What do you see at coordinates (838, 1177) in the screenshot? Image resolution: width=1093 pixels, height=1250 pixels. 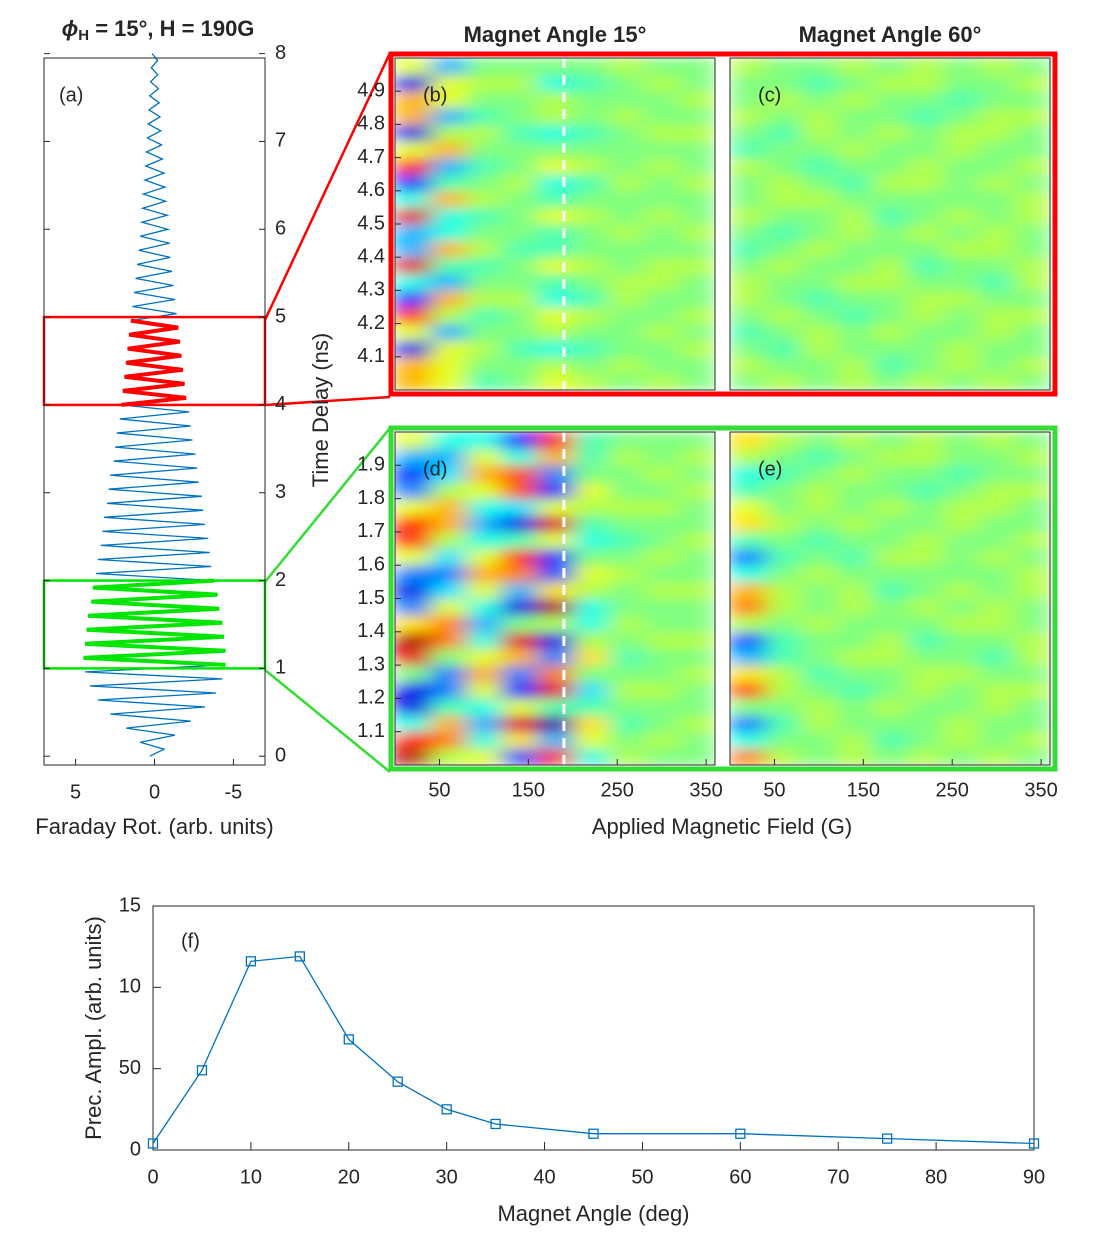 I see `x-tick-label: 70` at bounding box center [838, 1177].